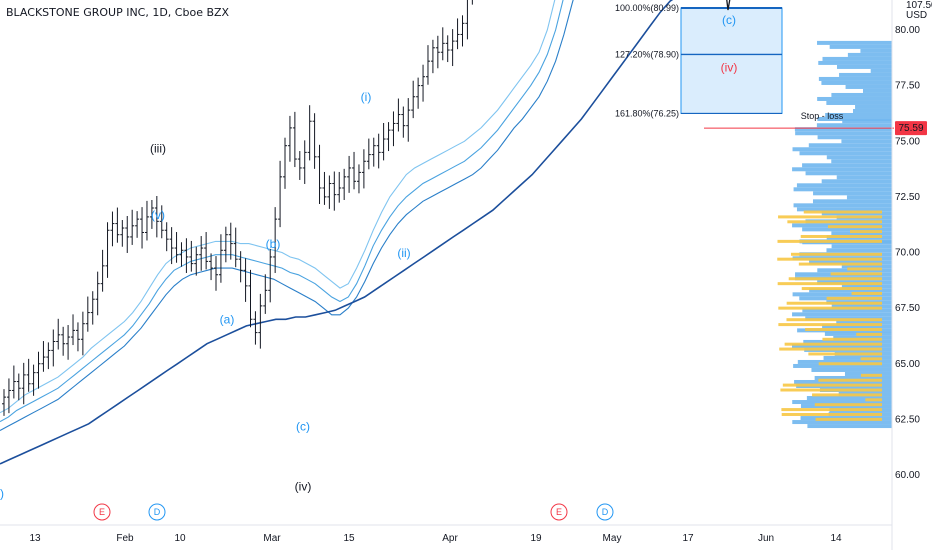 This screenshot has height=550, width=932. Describe the element at coordinates (729, 67) in the screenshot. I see `wave-label: (iv)` at that location.